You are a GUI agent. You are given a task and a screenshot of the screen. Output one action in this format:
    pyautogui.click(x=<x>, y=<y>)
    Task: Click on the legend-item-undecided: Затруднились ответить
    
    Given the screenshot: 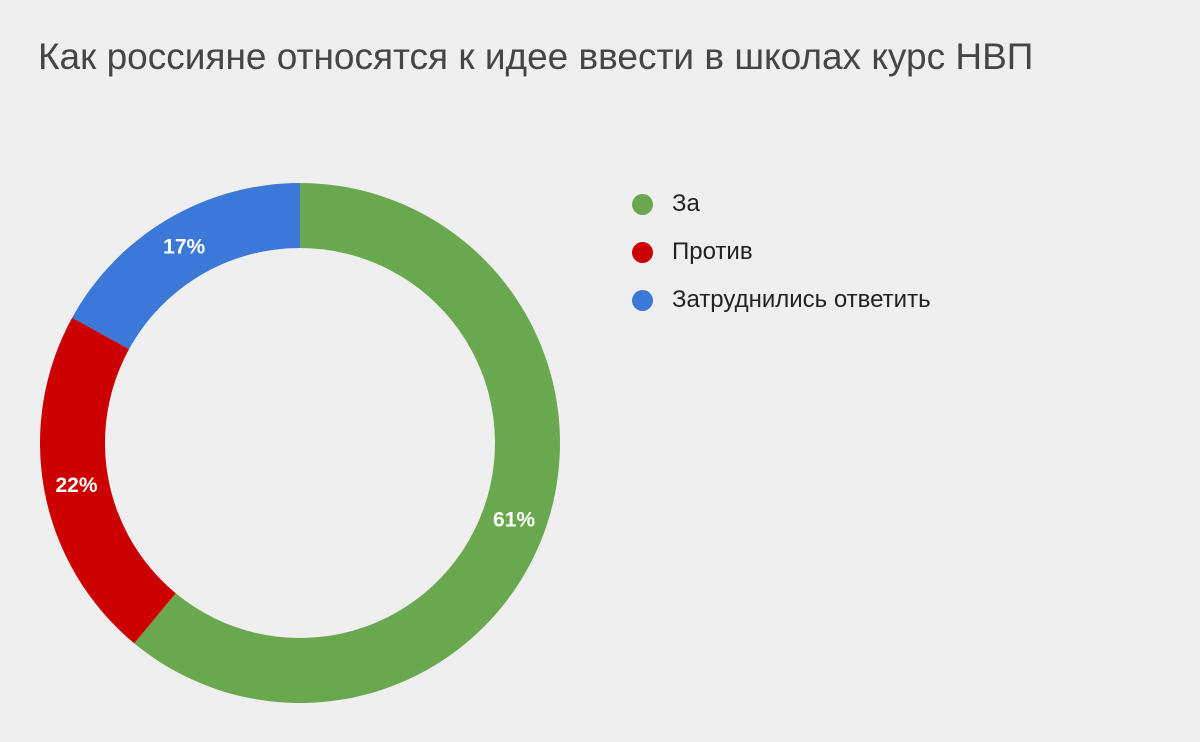 What is the action you would take?
    pyautogui.click(x=781, y=300)
    